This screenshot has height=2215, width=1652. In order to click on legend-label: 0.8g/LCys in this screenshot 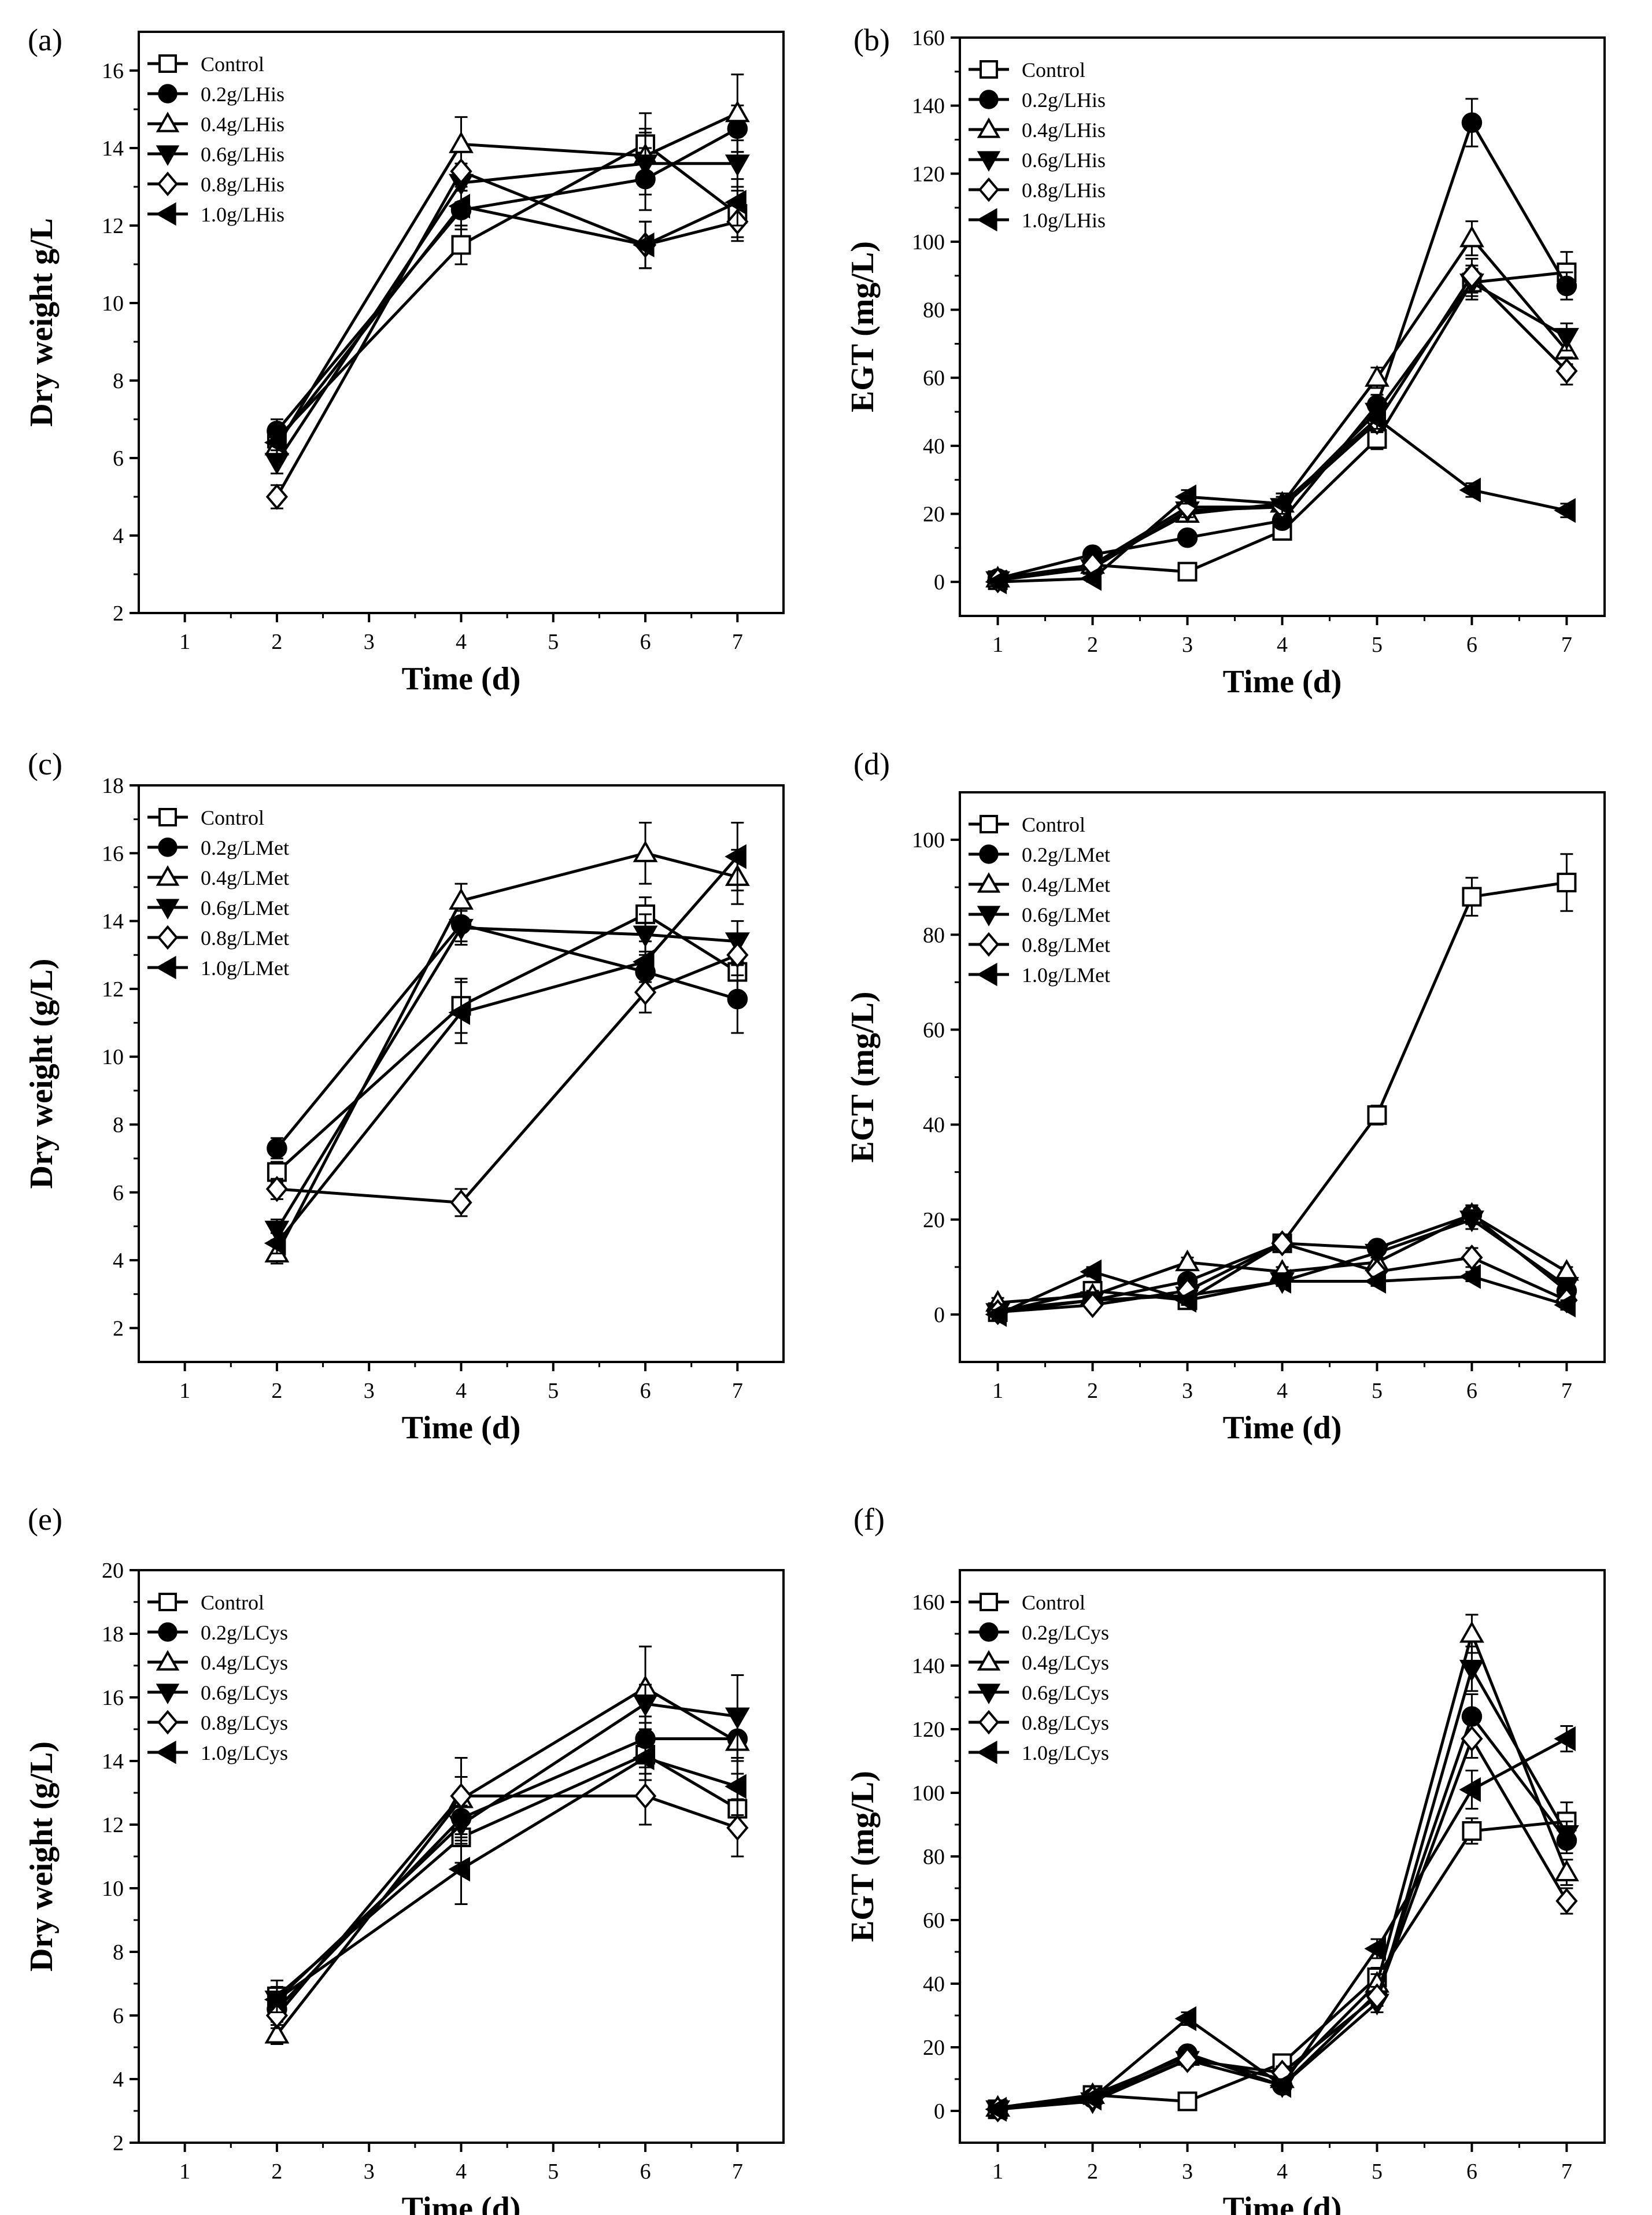, I will do `click(1065, 1722)`.